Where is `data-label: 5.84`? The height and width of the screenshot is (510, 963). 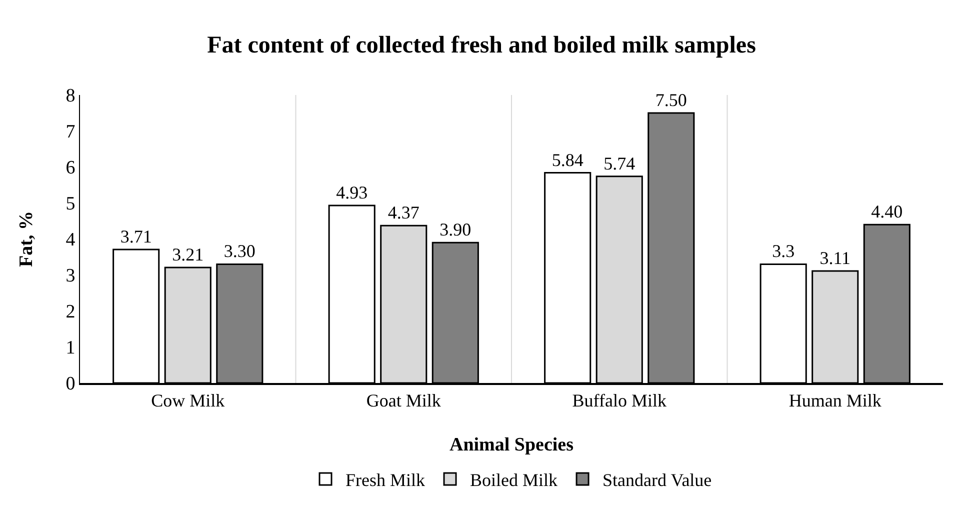 data-label: 5.84 is located at coordinates (568, 160).